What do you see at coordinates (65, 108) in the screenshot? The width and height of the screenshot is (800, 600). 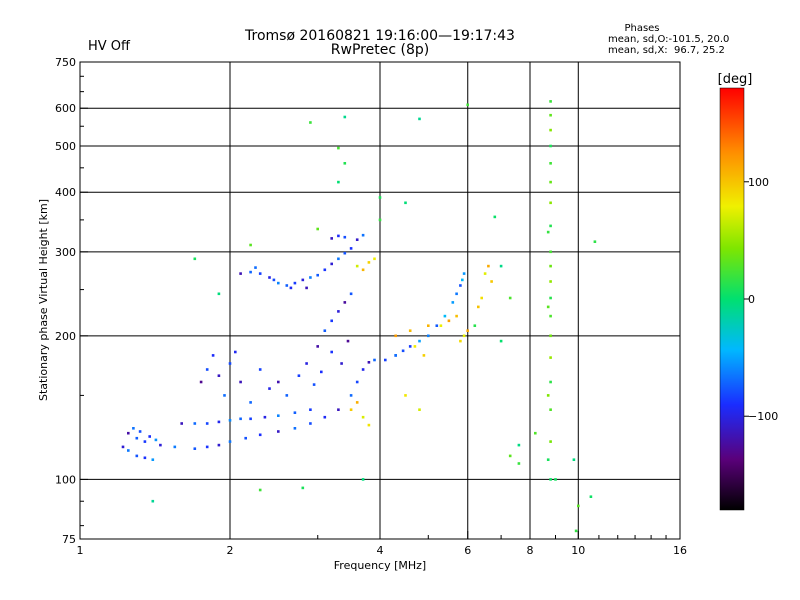 I see `y-tick-label: 600` at bounding box center [65, 108].